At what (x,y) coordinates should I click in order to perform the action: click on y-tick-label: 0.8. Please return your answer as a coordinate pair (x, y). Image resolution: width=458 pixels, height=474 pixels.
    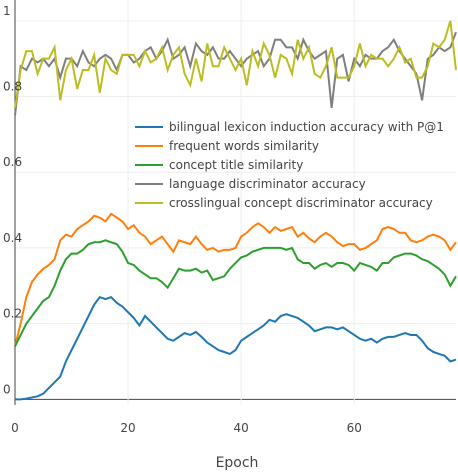
    Looking at the image, I should click on (12, 87).